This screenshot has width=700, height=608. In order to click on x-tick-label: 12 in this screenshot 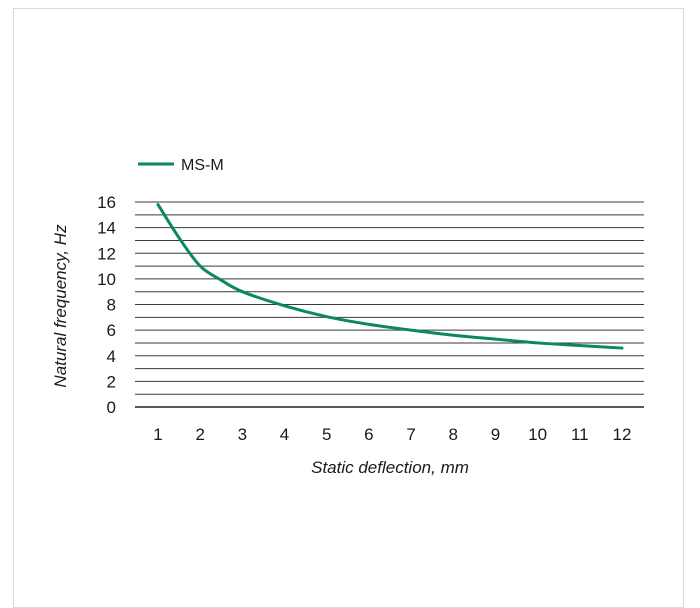, I will do `click(622, 434)`.